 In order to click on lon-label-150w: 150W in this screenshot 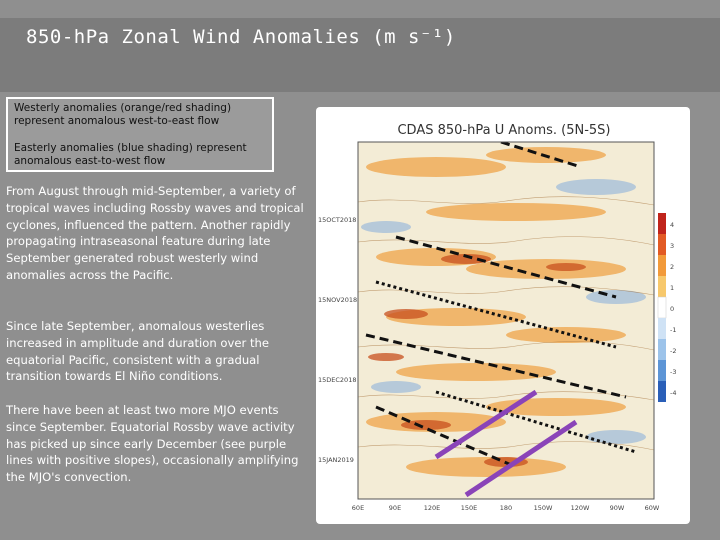, I will do `click(543, 508)`.